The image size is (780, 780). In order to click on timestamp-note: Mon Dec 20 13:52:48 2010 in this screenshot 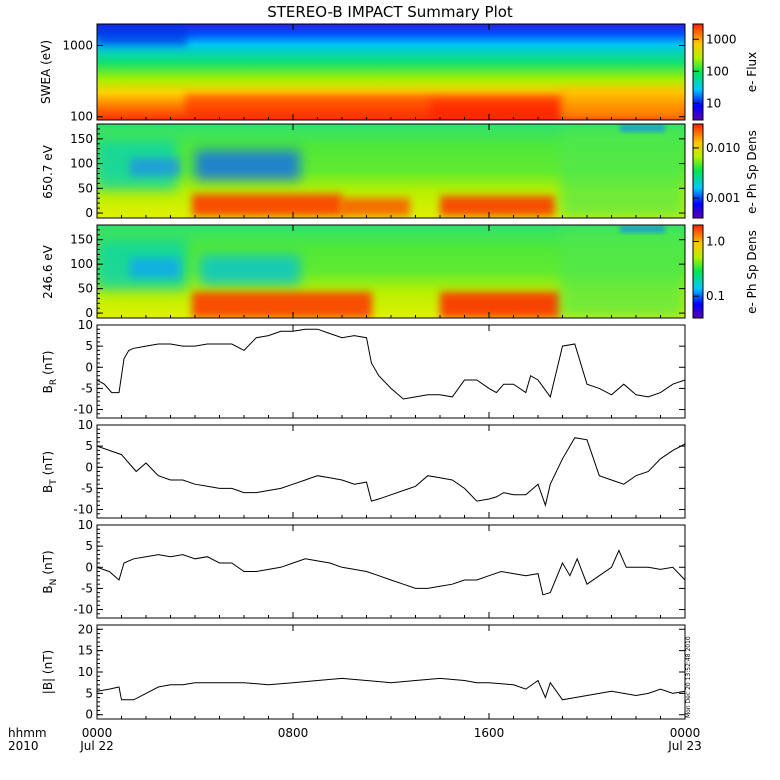, I will do `click(688, 677)`.